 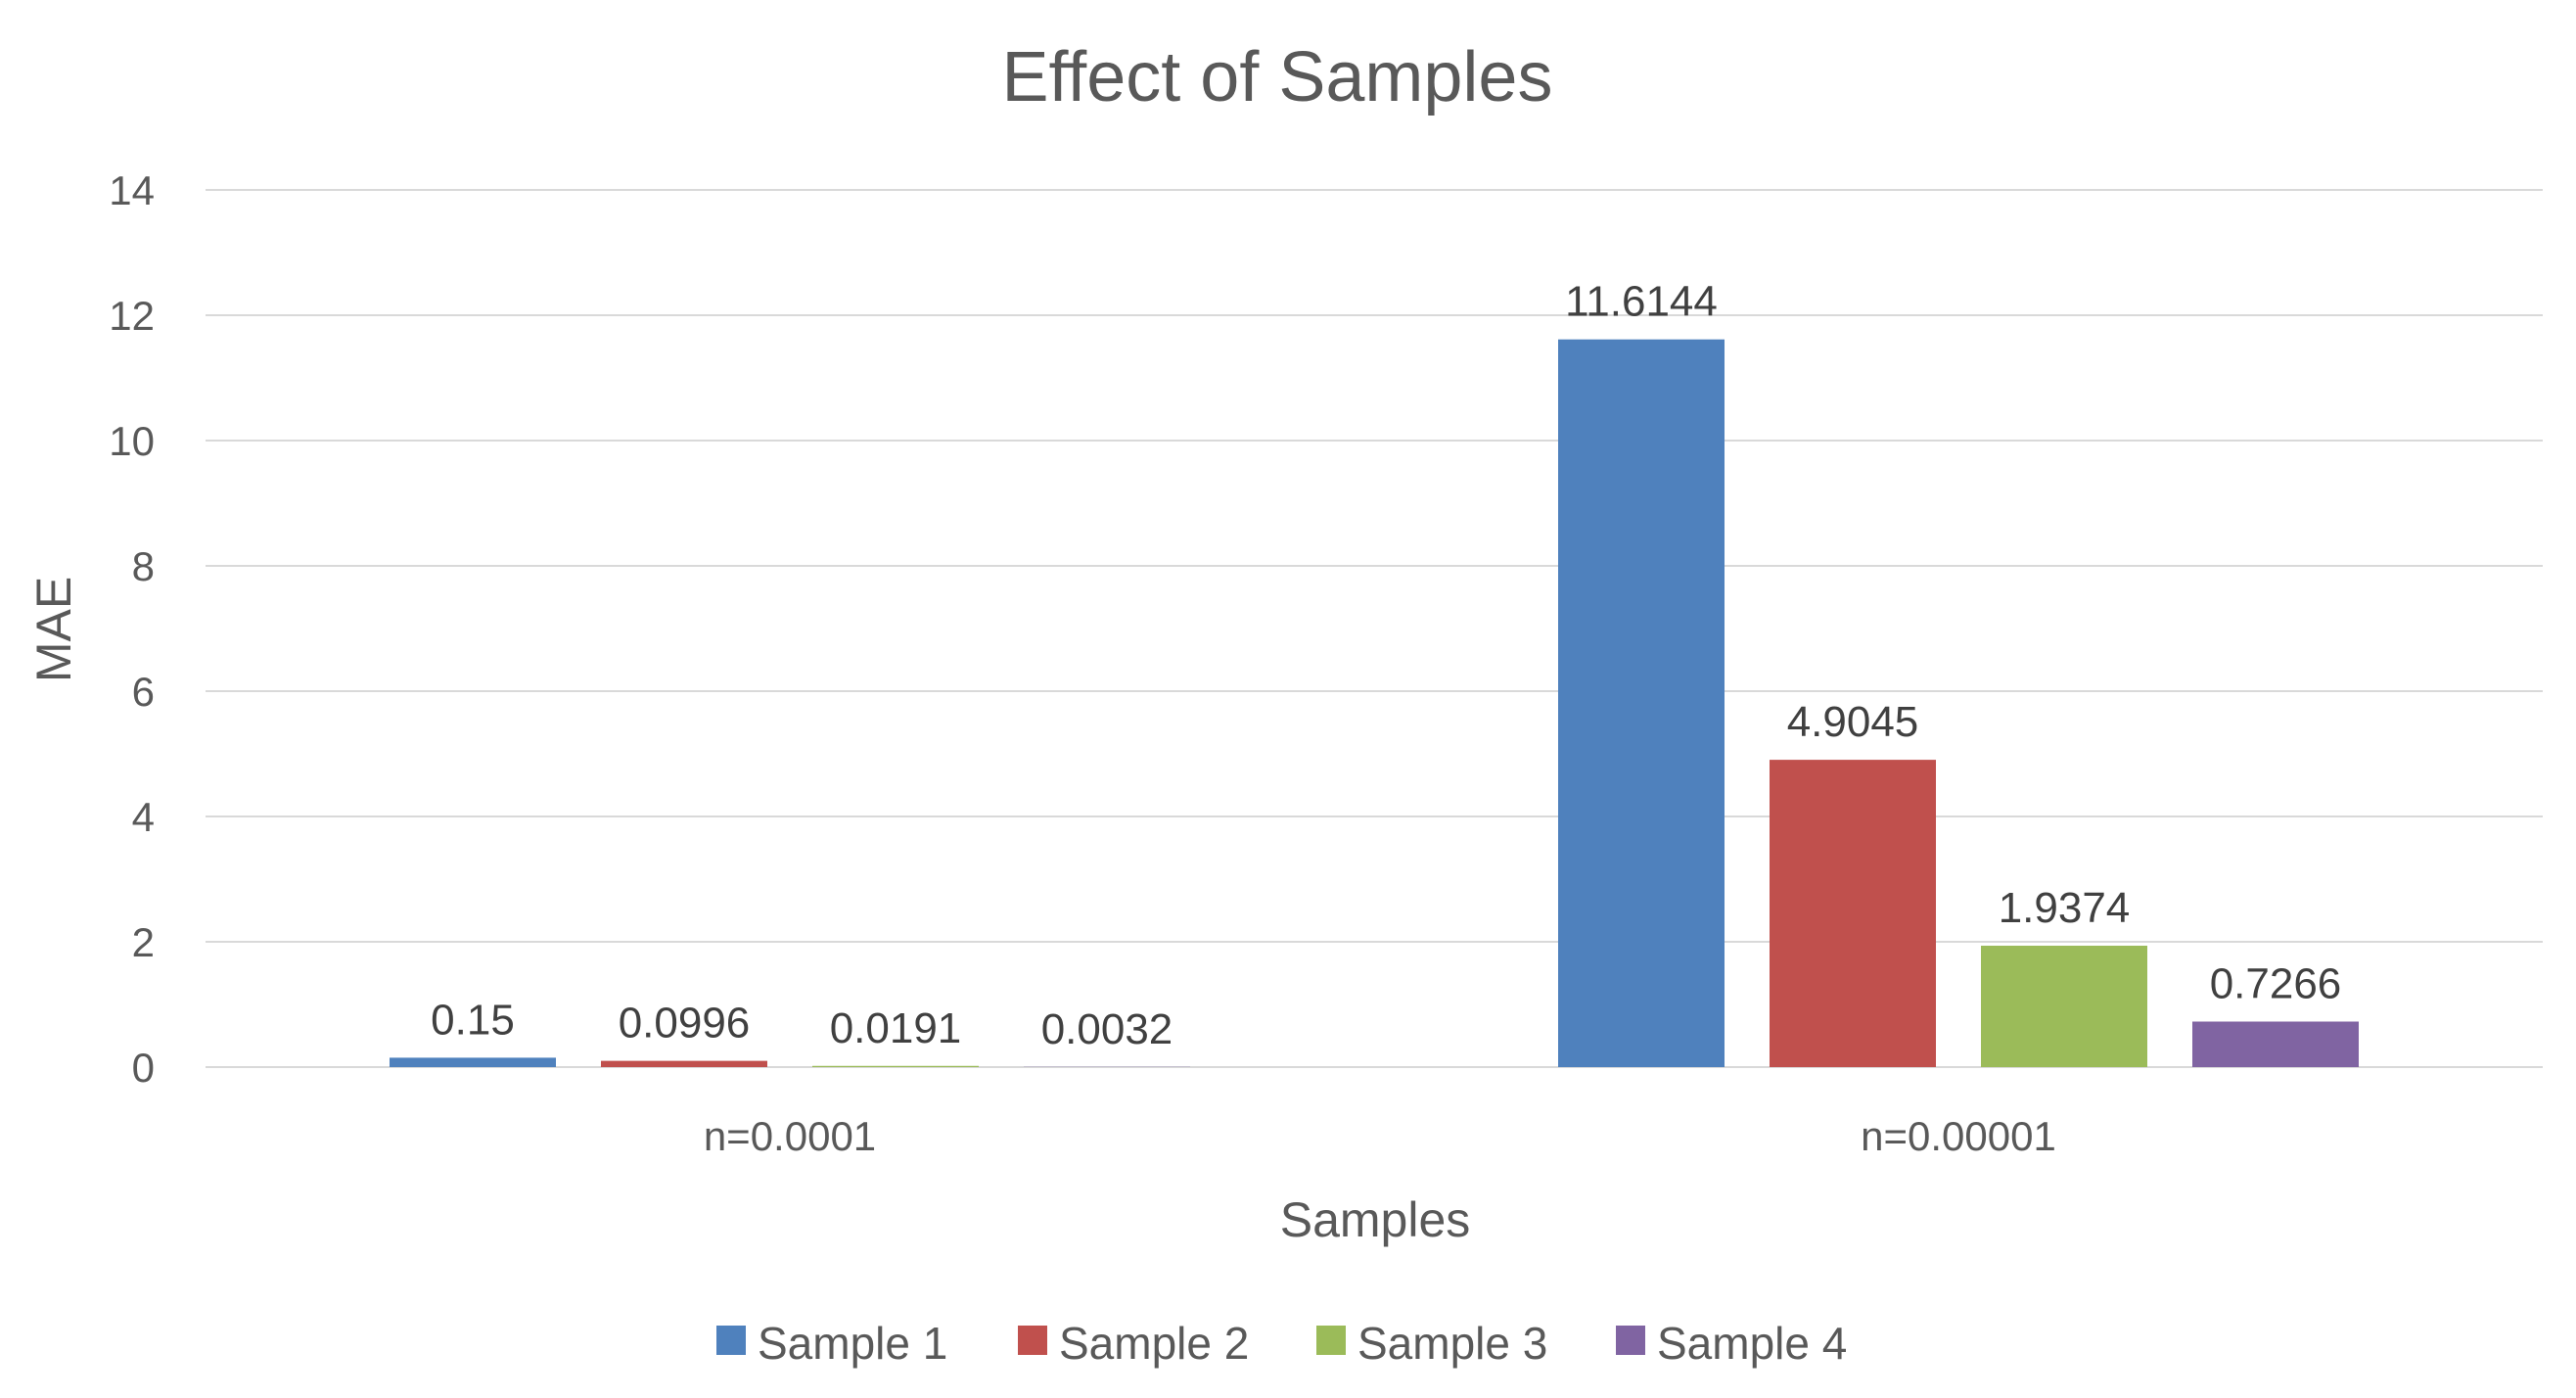 I want to click on y-tick-label-10: 10, so click(x=132, y=441).